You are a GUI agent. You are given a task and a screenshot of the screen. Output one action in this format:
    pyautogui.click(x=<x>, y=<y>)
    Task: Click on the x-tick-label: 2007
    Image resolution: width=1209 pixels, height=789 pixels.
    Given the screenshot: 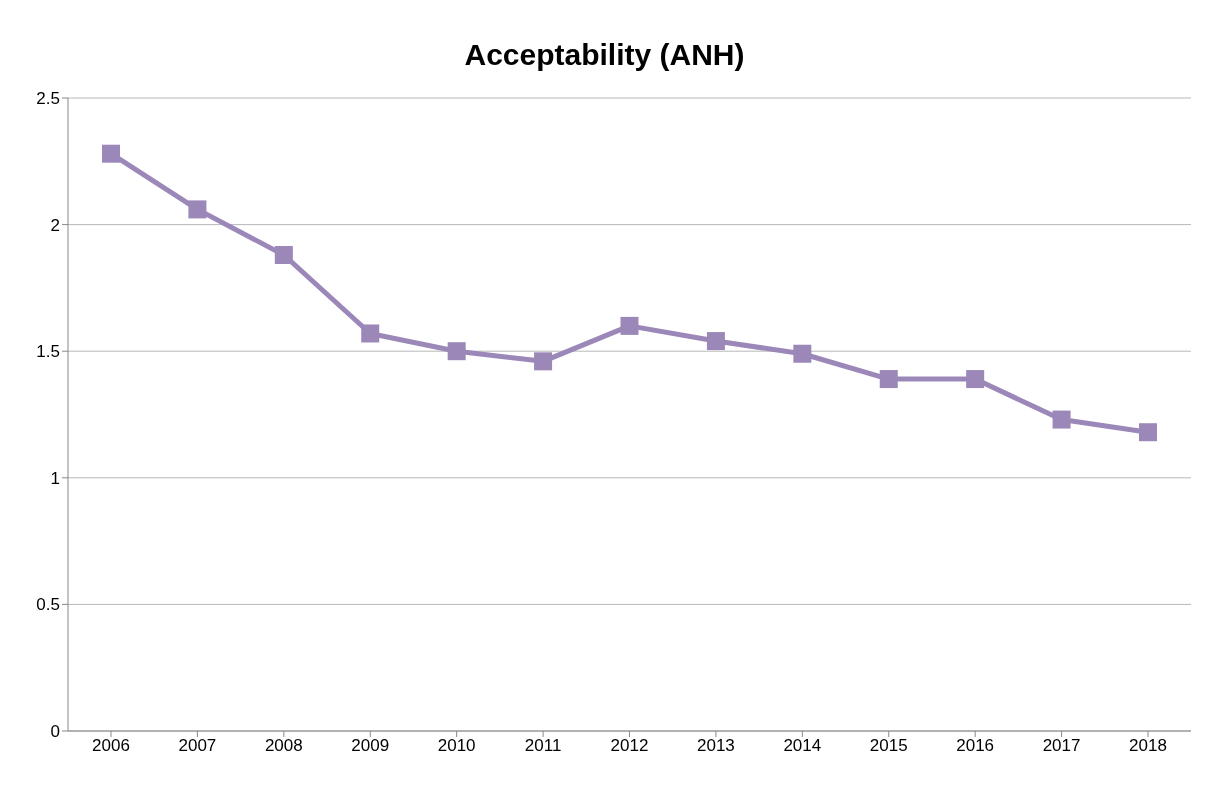 What is the action you would take?
    pyautogui.click(x=197, y=746)
    